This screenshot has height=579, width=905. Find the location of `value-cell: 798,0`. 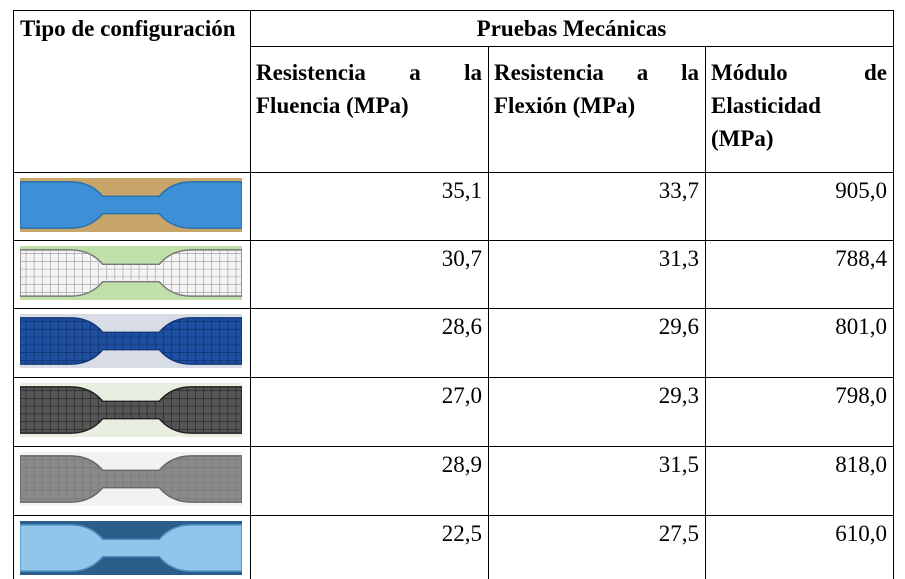

value-cell: 798,0 is located at coordinates (861, 395).